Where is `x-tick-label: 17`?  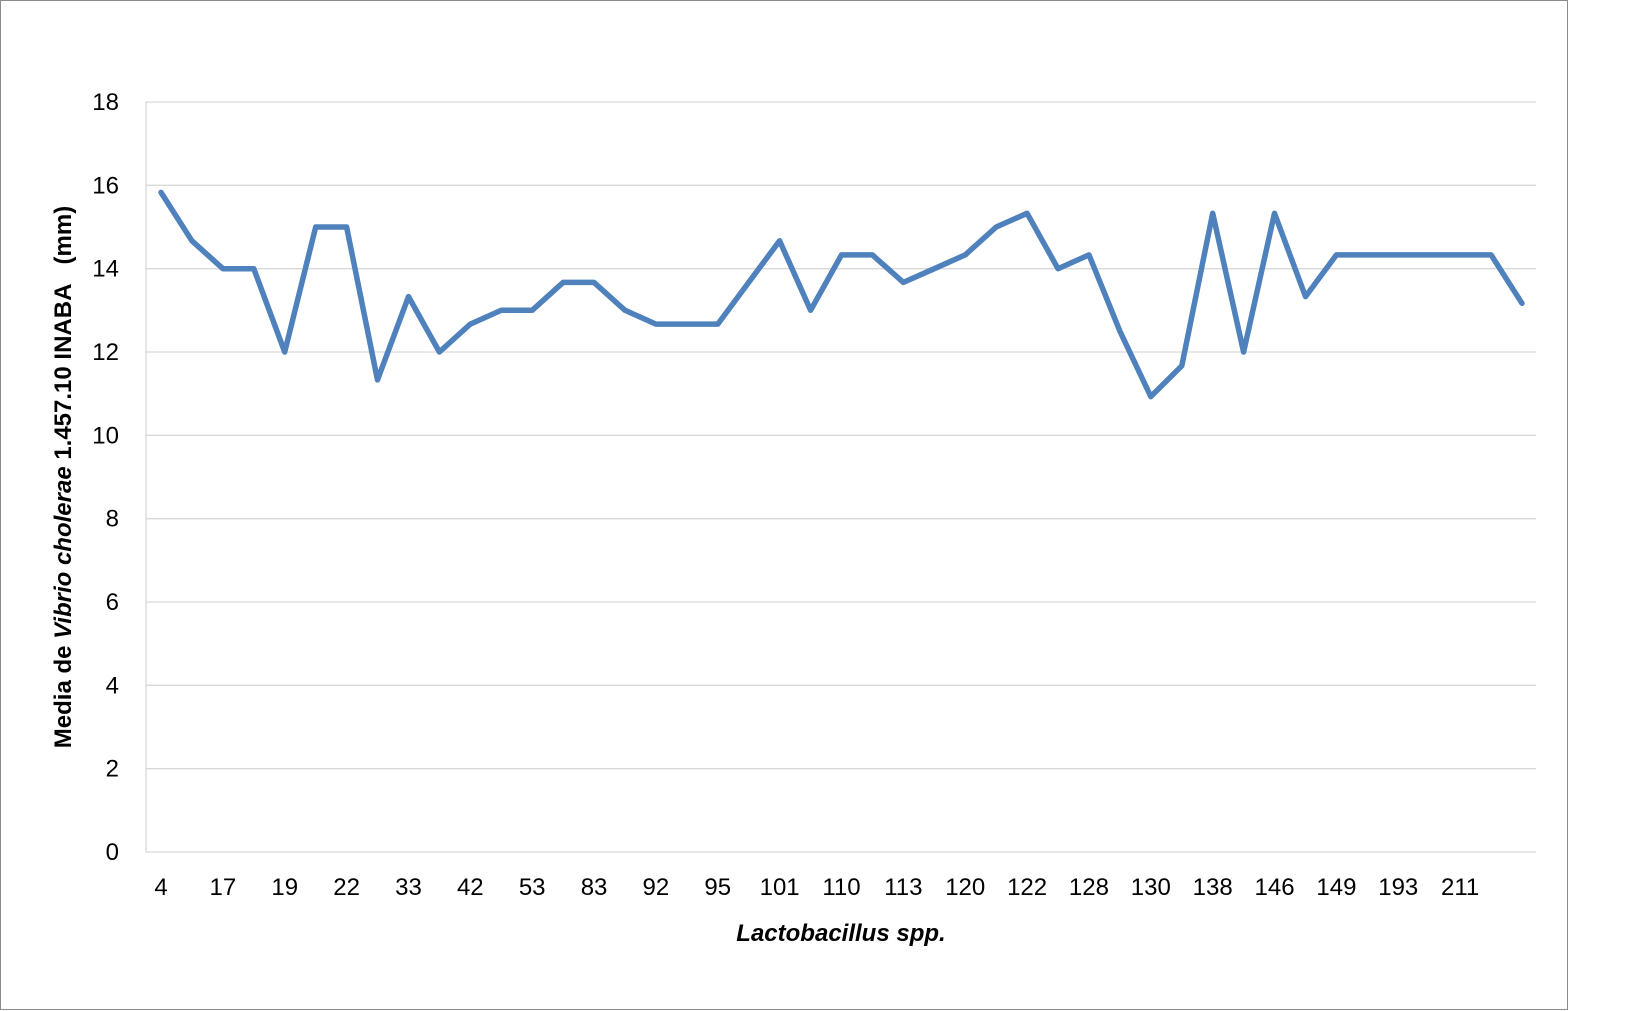
x-tick-label: 17 is located at coordinates (223, 887).